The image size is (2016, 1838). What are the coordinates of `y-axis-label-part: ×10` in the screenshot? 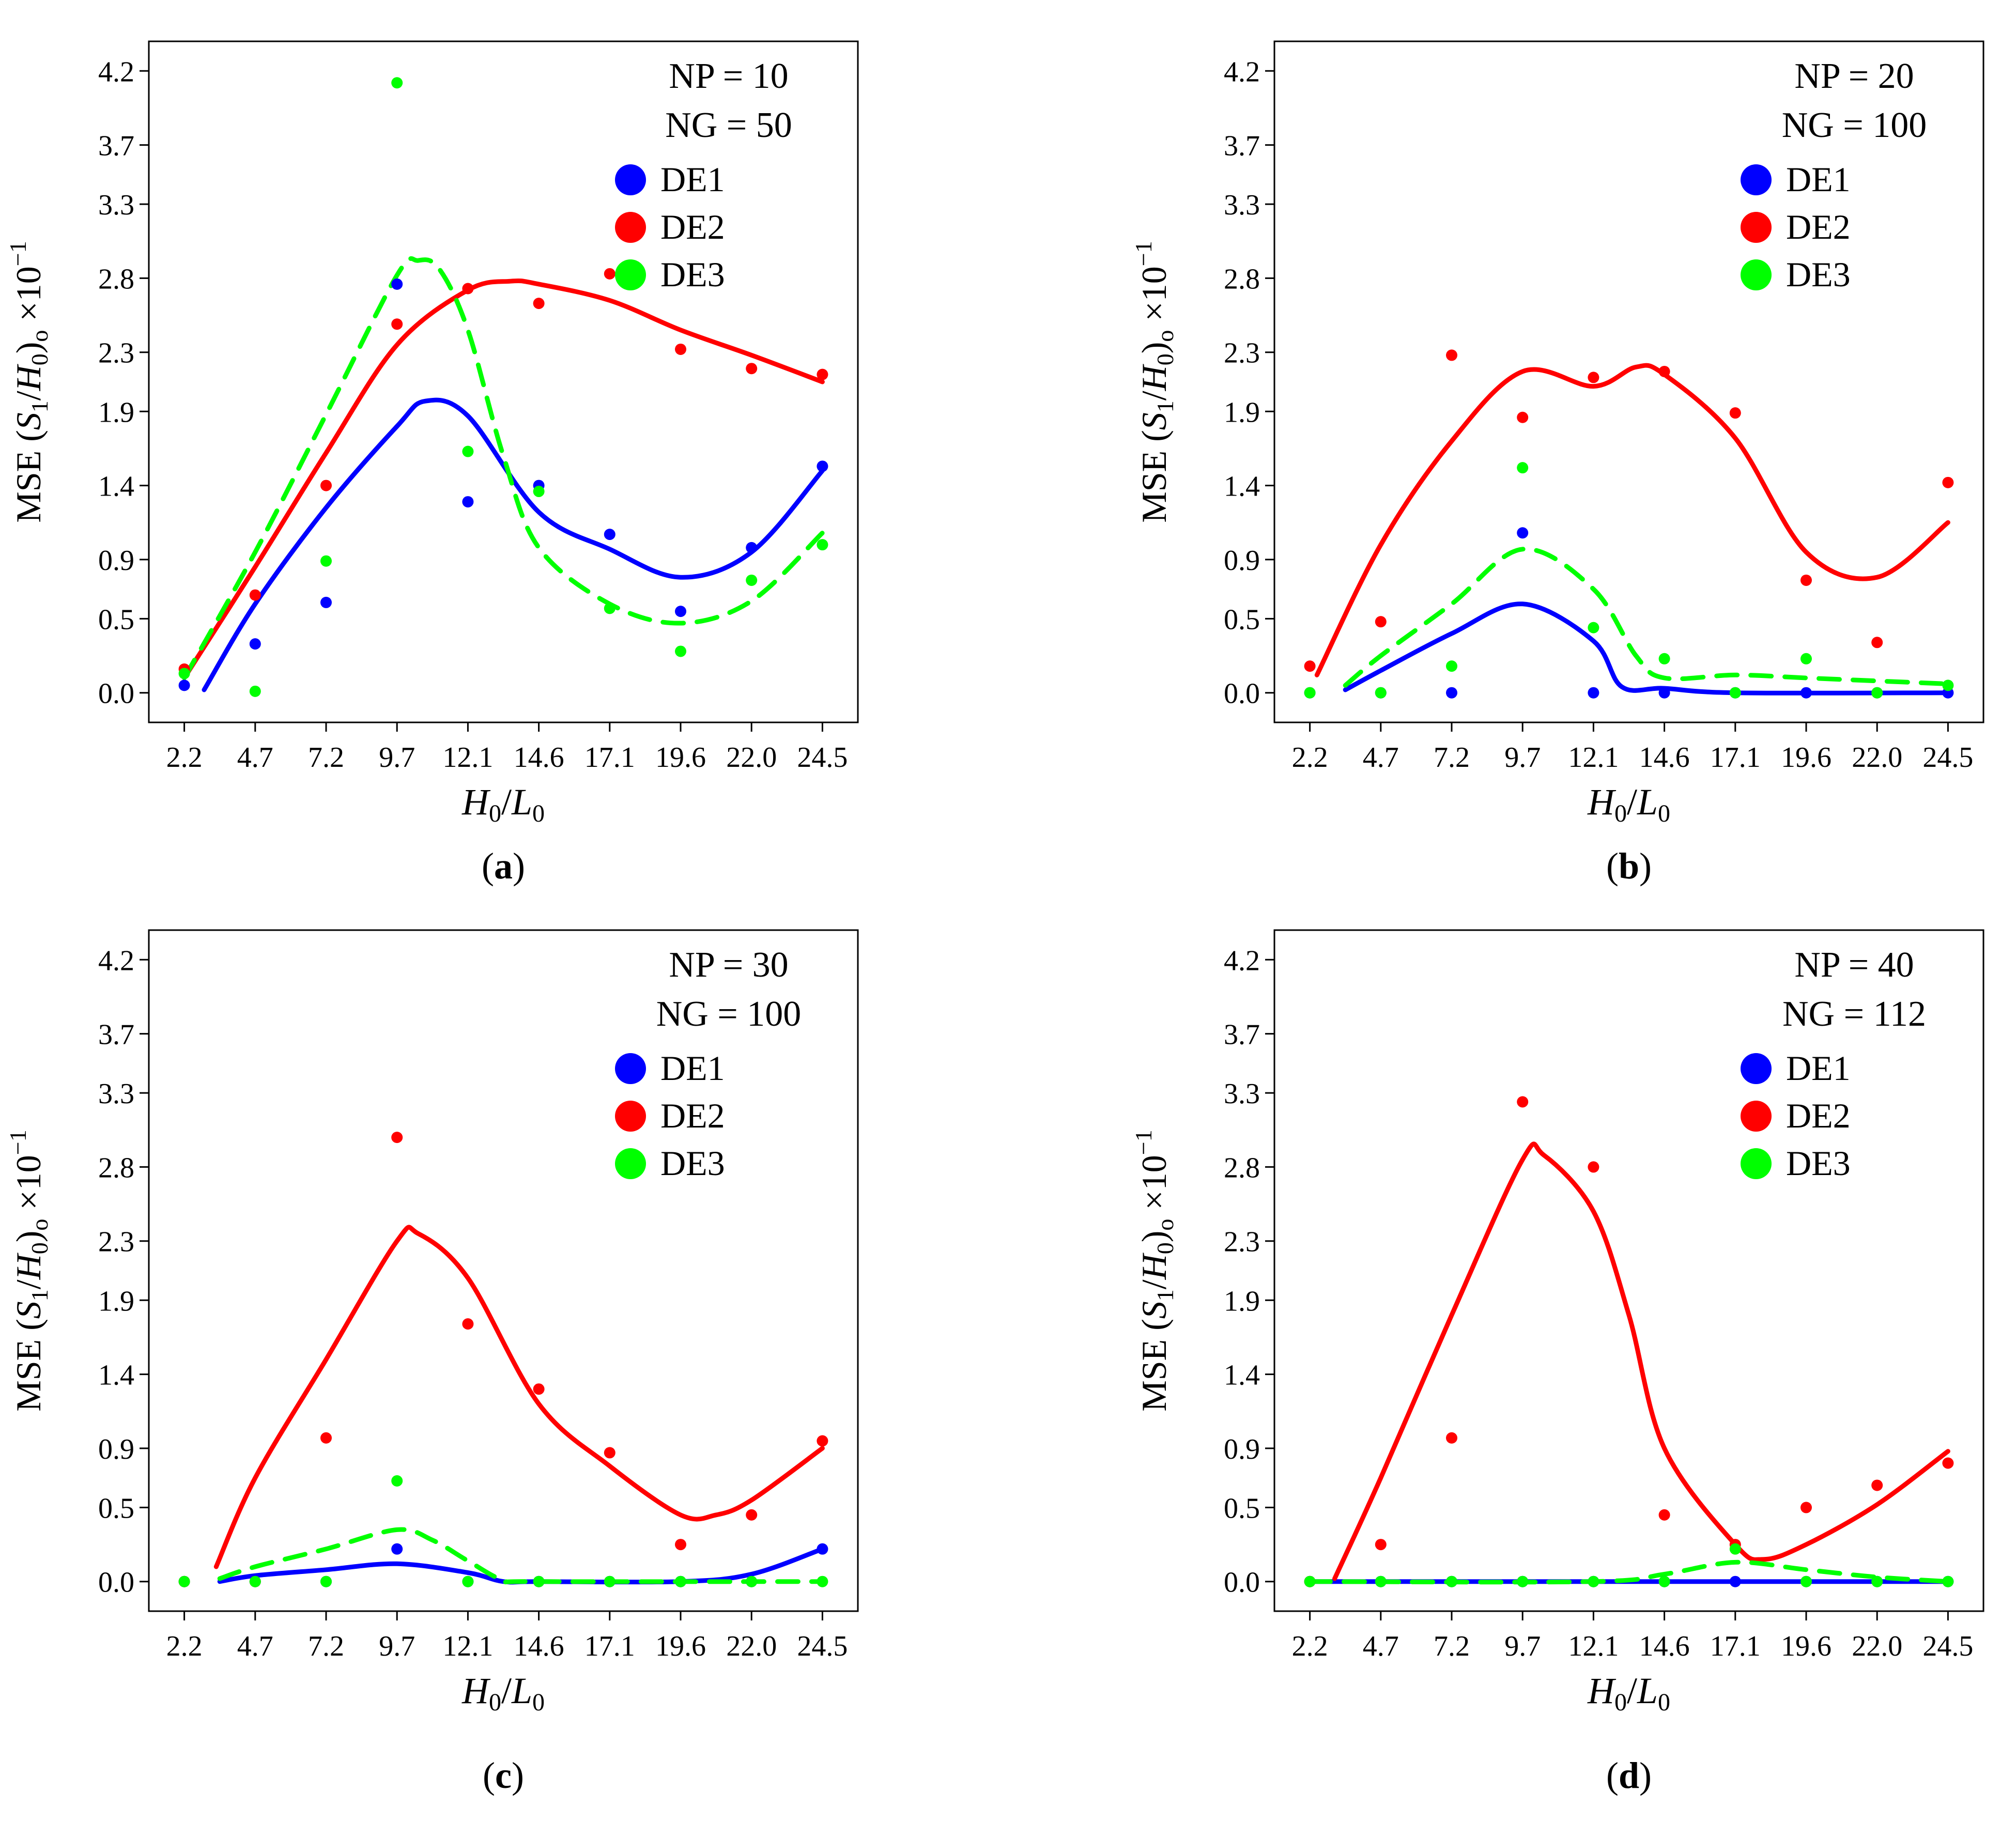 It's located at (28, 1186).